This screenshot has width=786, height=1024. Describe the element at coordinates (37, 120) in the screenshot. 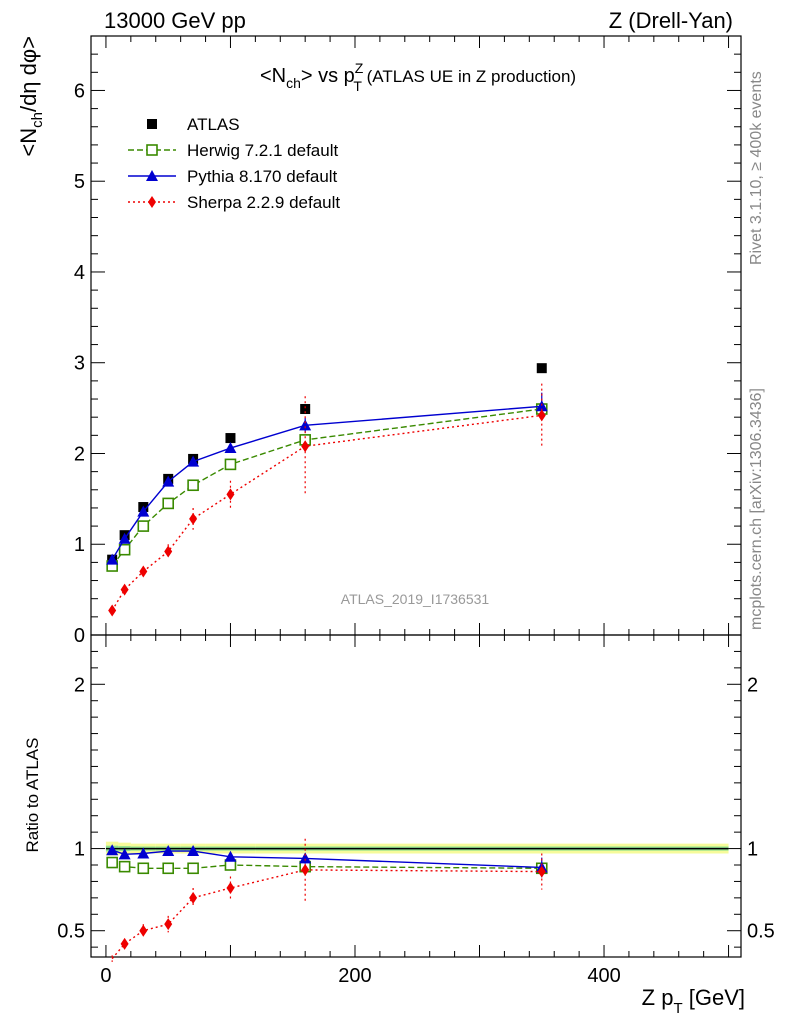

I see `ylabel-sub: ch` at that location.